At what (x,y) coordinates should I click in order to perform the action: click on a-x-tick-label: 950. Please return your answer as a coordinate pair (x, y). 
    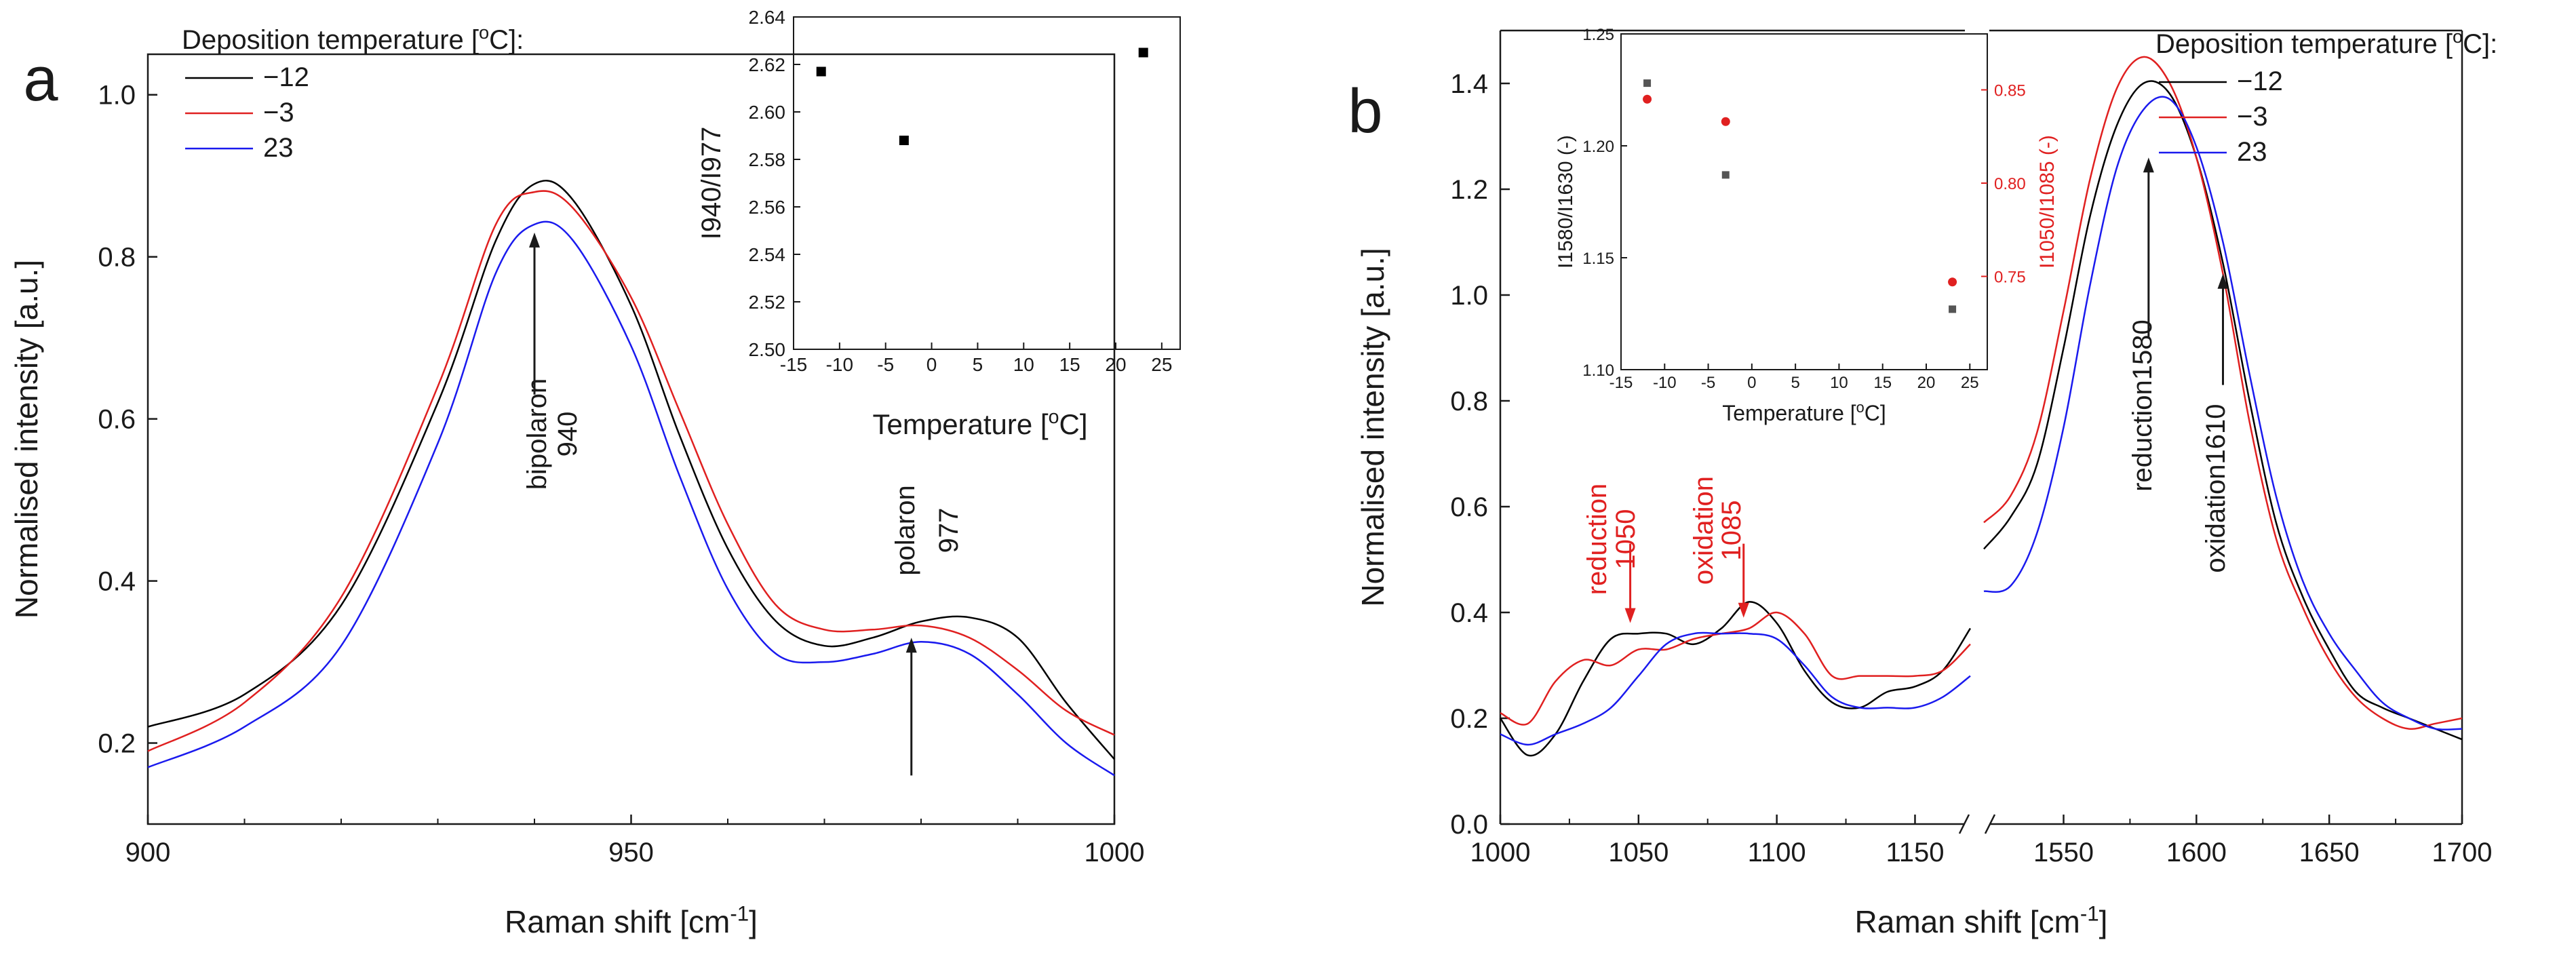
    Looking at the image, I should click on (631, 852).